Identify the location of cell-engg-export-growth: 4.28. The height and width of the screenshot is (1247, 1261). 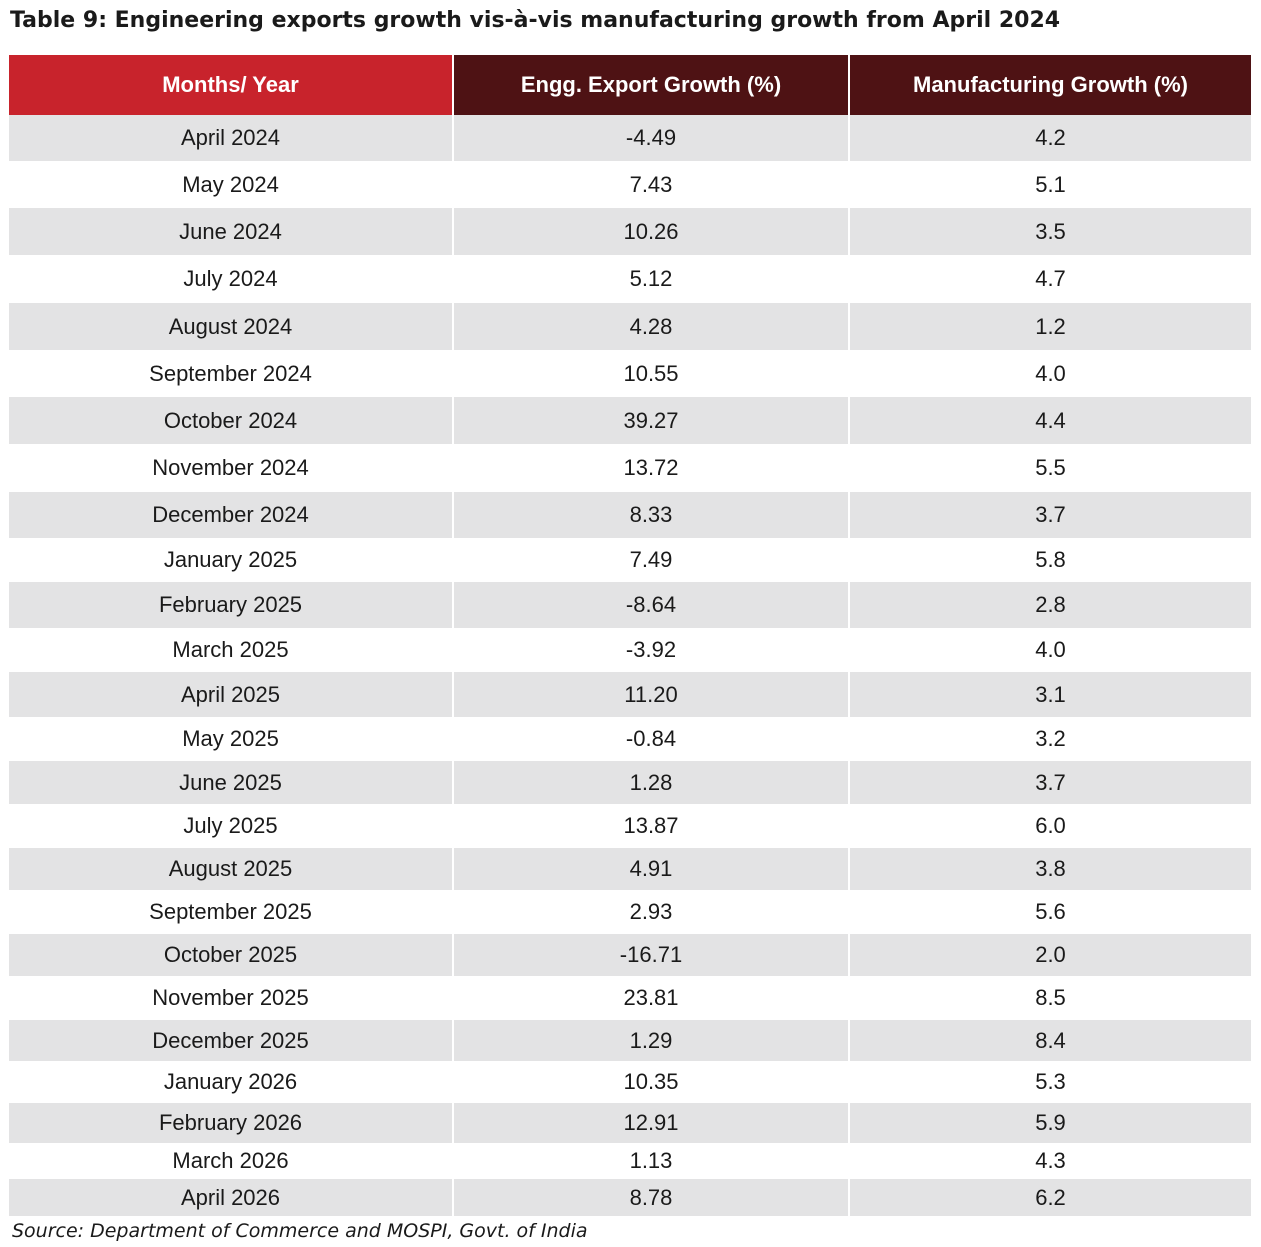
(652, 326).